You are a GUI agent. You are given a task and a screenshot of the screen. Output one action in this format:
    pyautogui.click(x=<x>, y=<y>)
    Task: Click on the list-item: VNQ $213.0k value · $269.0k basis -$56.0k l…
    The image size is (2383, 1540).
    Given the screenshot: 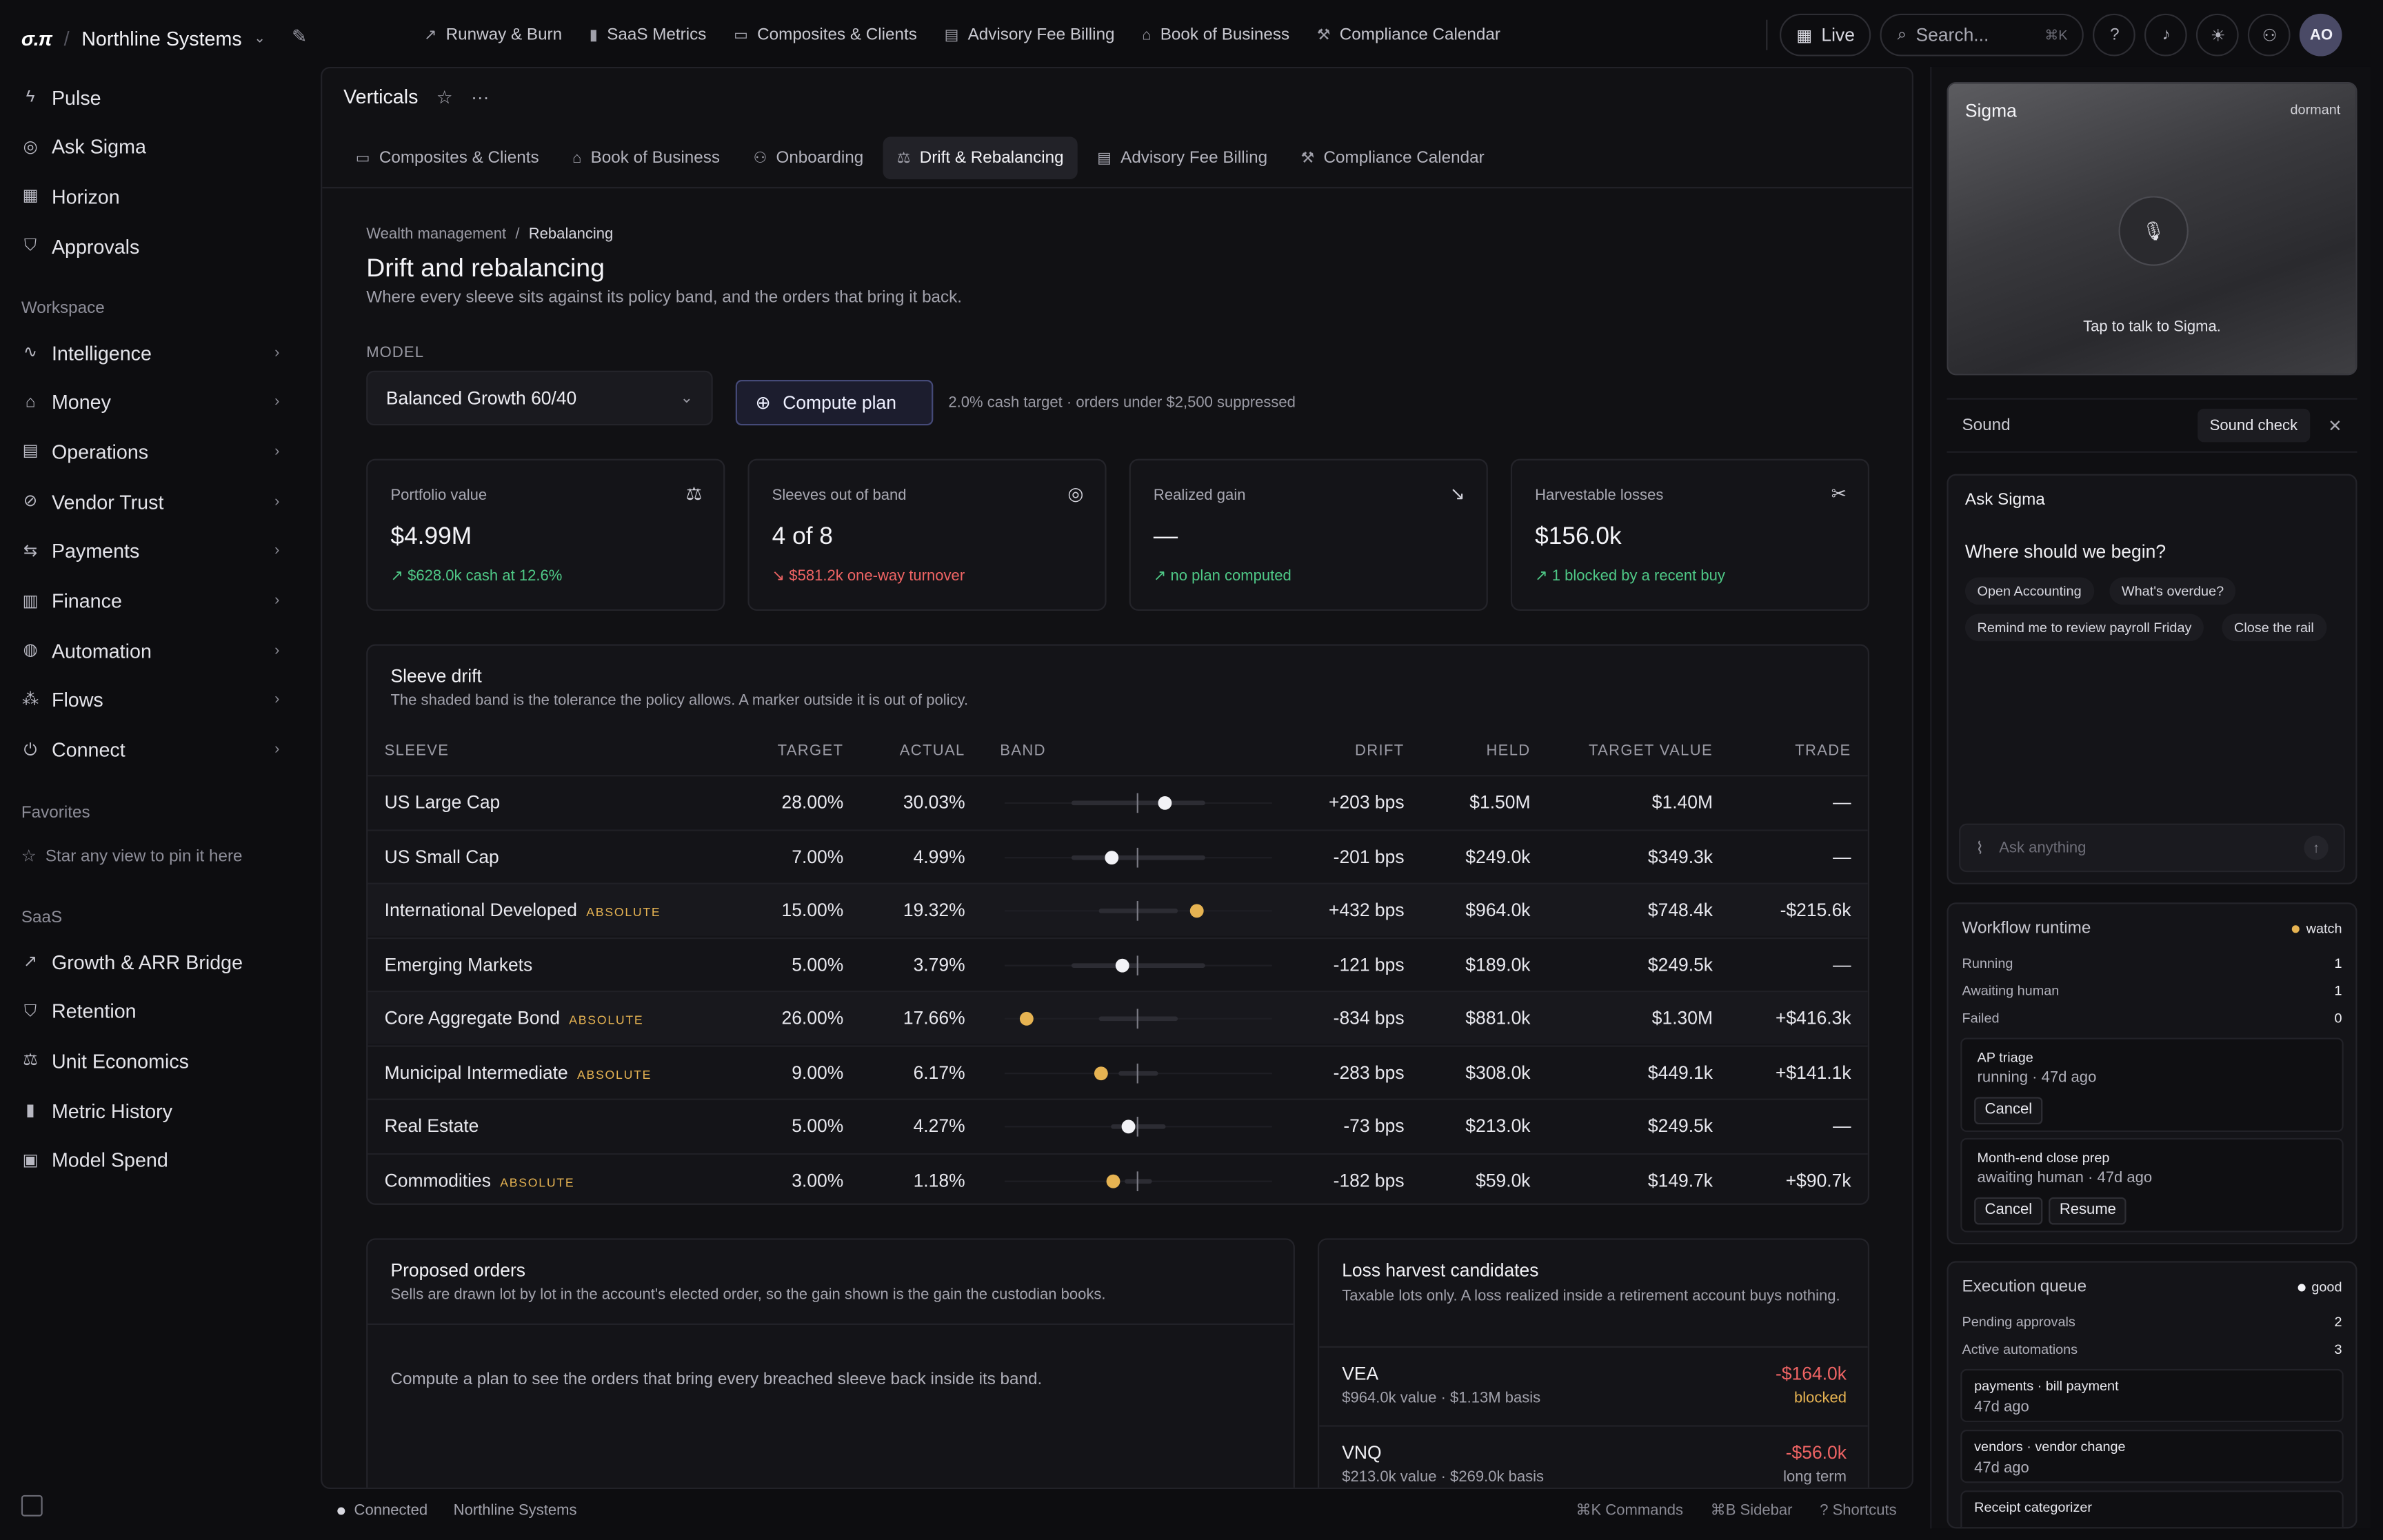 What is the action you would take?
    pyautogui.click(x=1593, y=1456)
    